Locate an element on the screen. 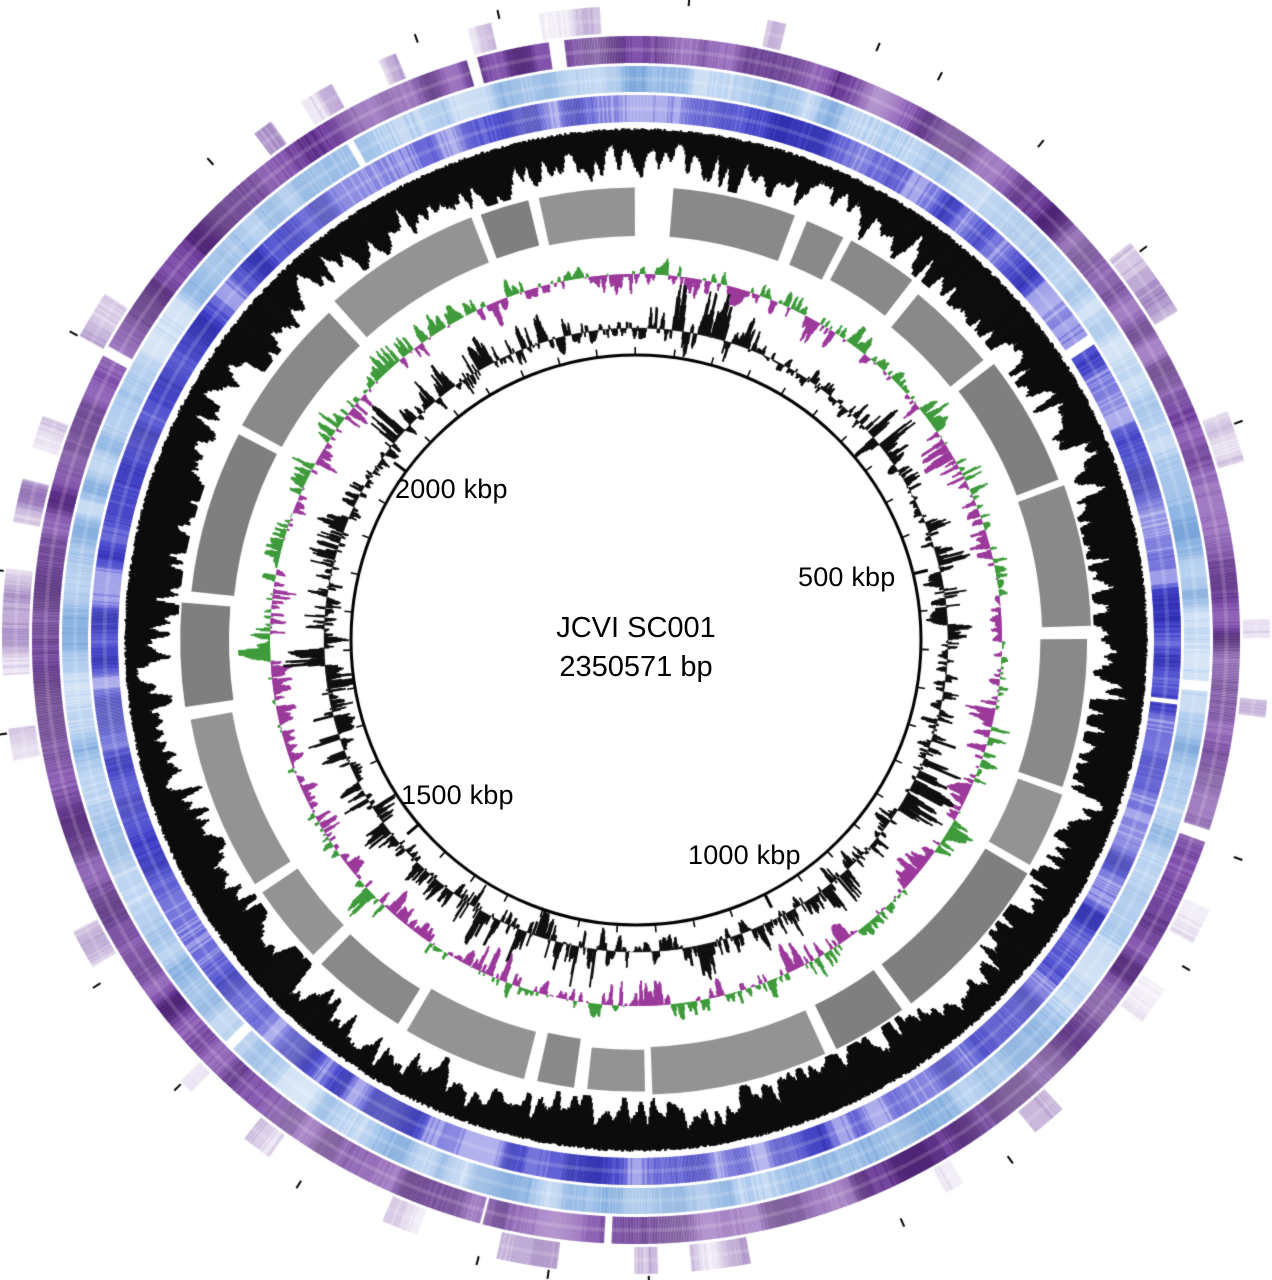 The height and width of the screenshot is (1280, 1272). scale-label-500kbp: 500 kbp is located at coordinates (847, 577).